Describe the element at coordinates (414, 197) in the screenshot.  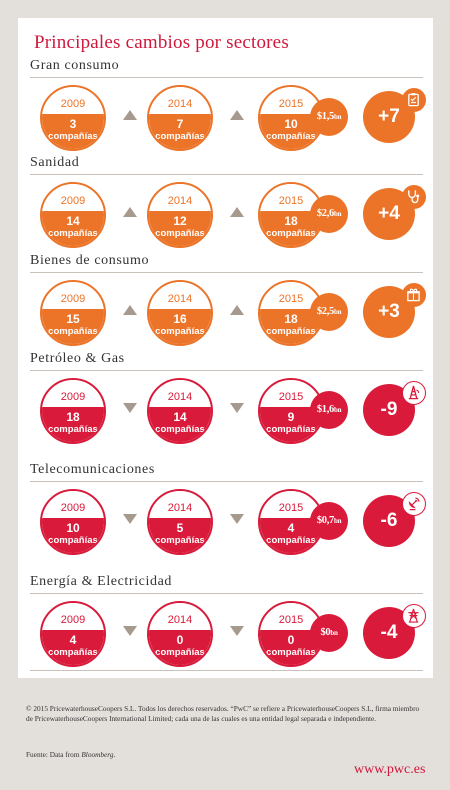
I see `stethoscope-icon` at that location.